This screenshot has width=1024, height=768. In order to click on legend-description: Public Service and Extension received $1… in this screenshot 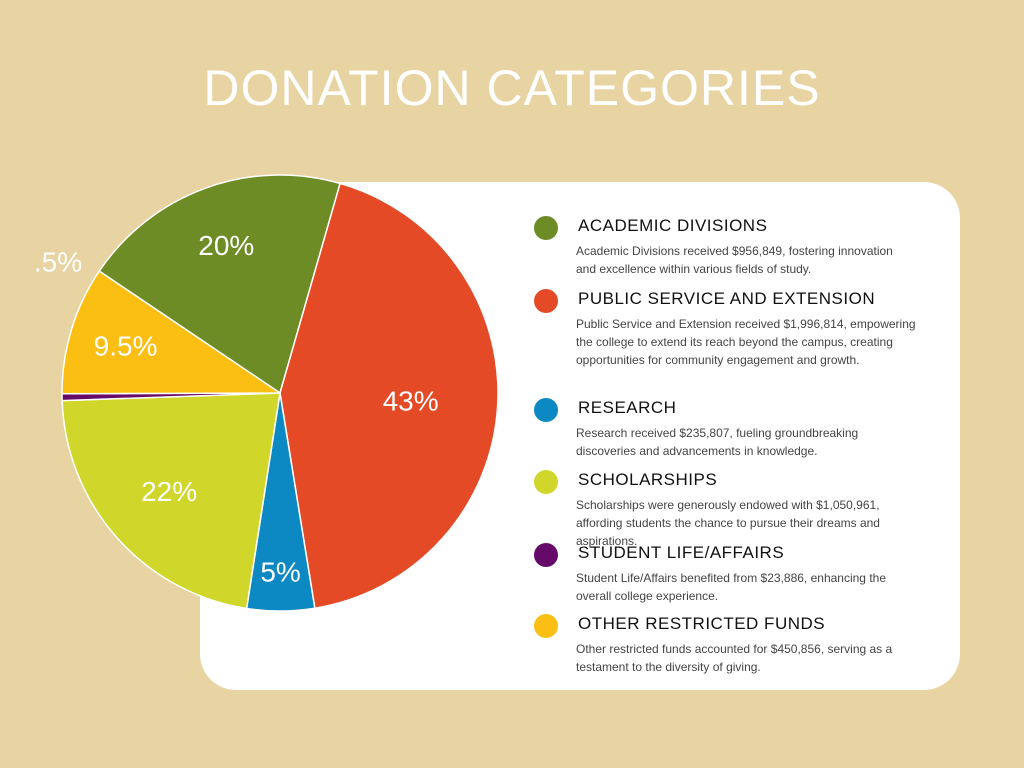, I will do `click(746, 342)`.